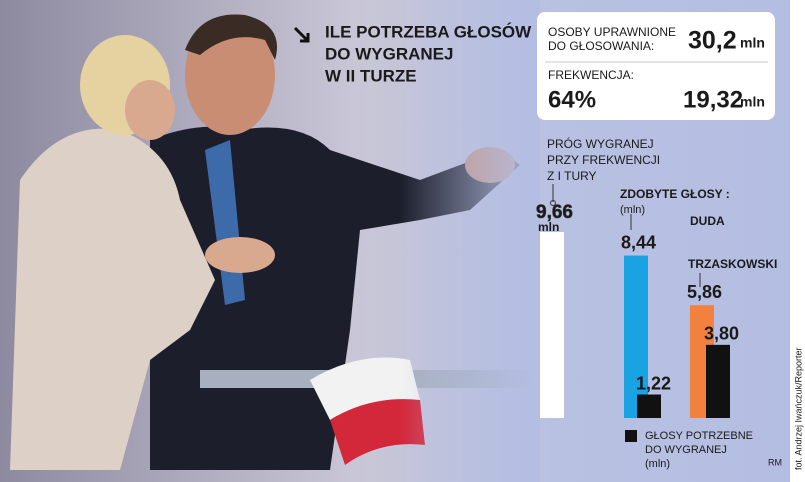  I want to click on bar-obtained, so click(636, 336).